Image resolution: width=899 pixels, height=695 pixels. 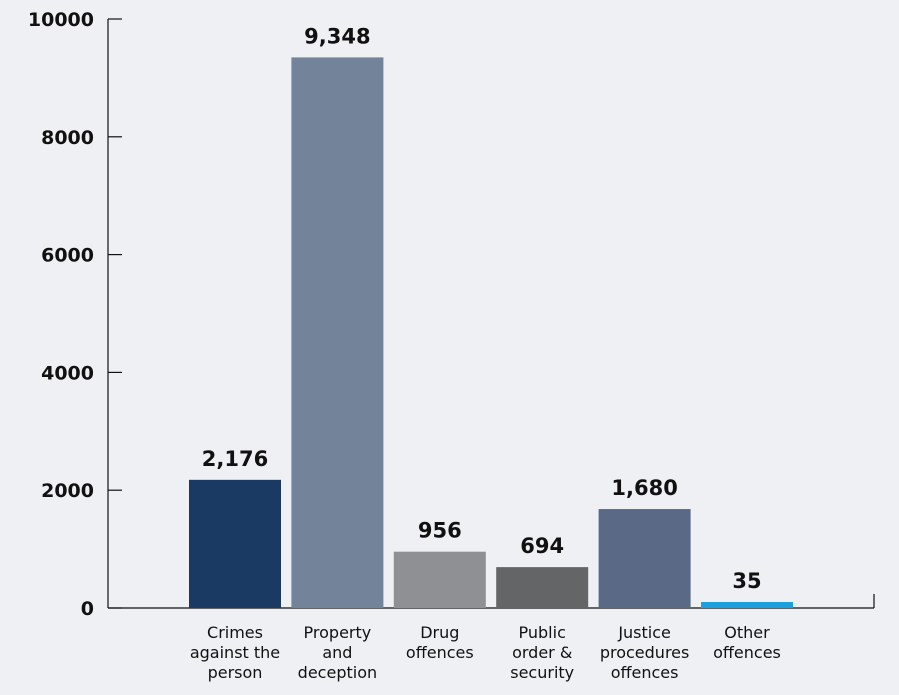 I want to click on category-label-line: security, so click(x=542, y=672).